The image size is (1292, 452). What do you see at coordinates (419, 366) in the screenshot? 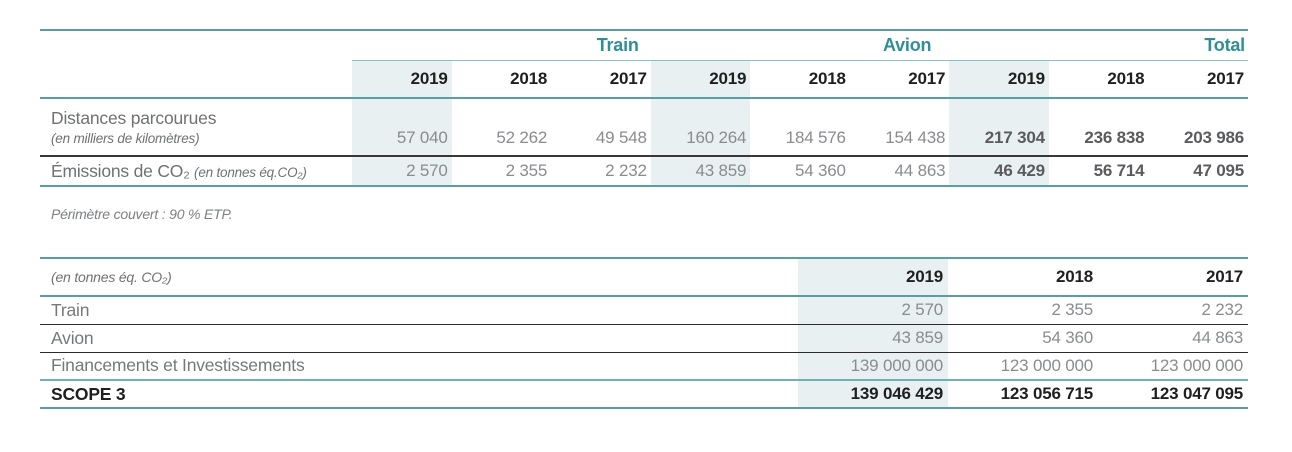
I see `row-label: Financements et Investissements` at bounding box center [419, 366].